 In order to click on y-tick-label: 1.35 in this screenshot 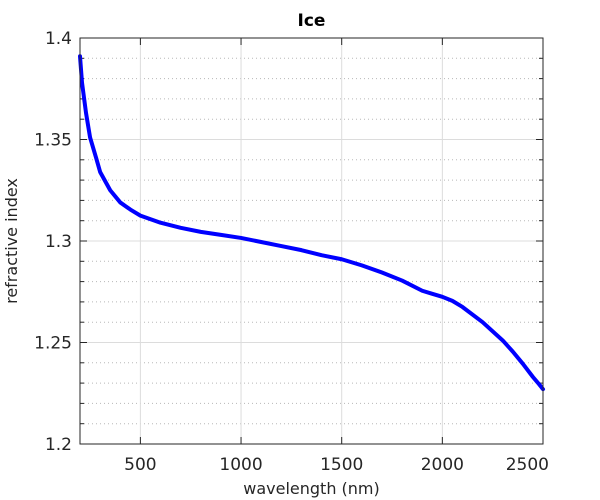, I will do `click(53, 141)`.